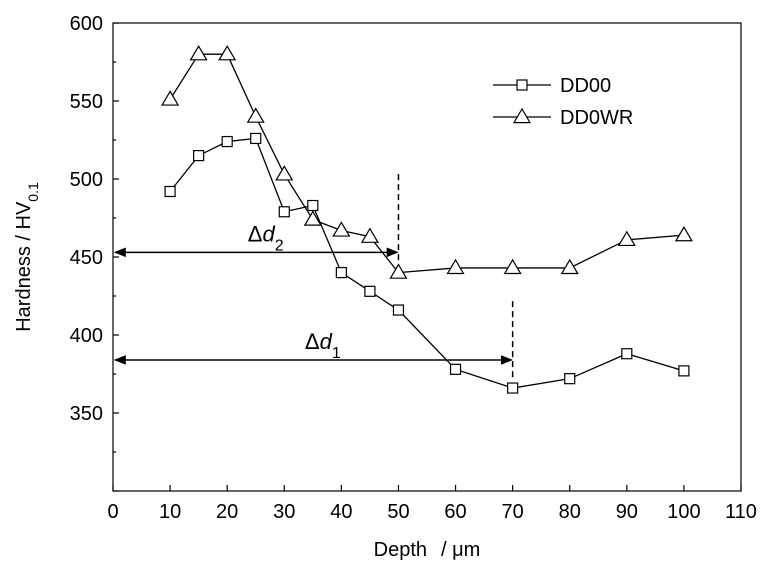 The image size is (768, 572). What do you see at coordinates (112, 512) in the screenshot?
I see `x-tick-label: 0` at bounding box center [112, 512].